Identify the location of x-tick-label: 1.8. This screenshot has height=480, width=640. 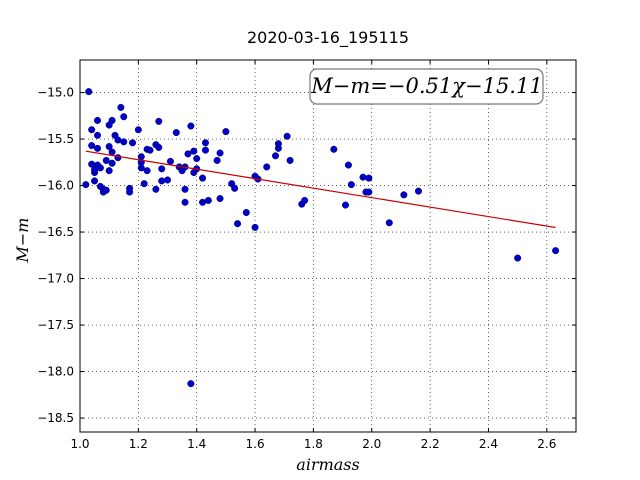
(313, 444).